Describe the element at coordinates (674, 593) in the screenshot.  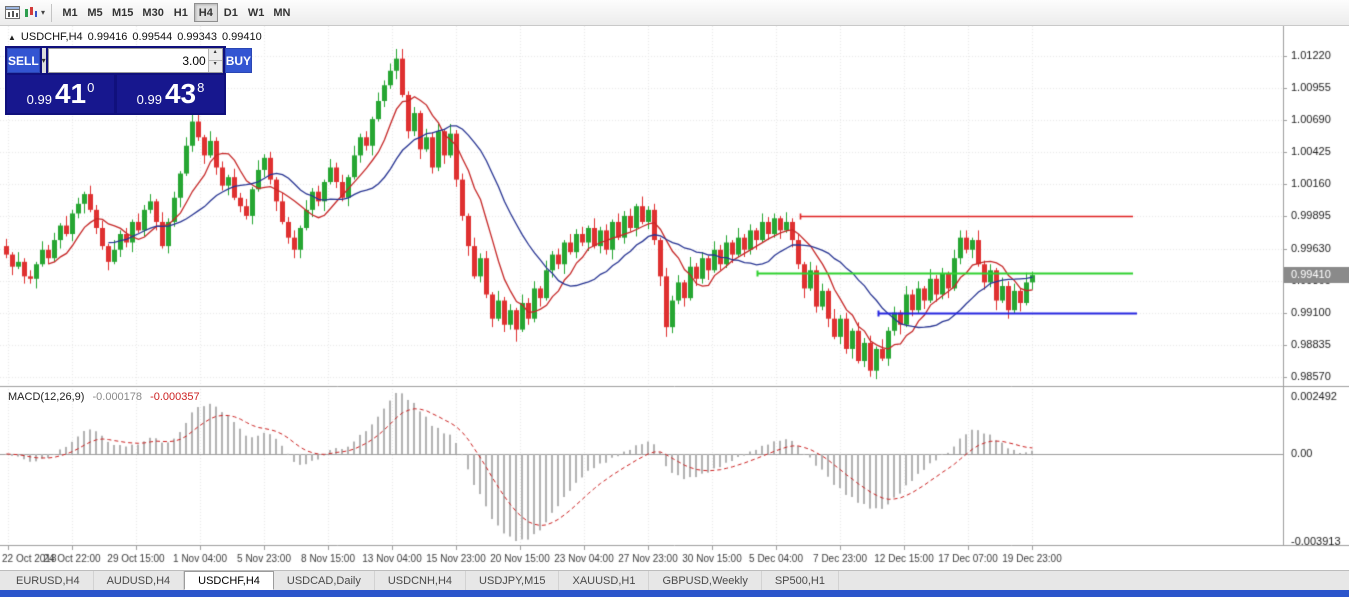
I see `taskbar-strip` at that location.